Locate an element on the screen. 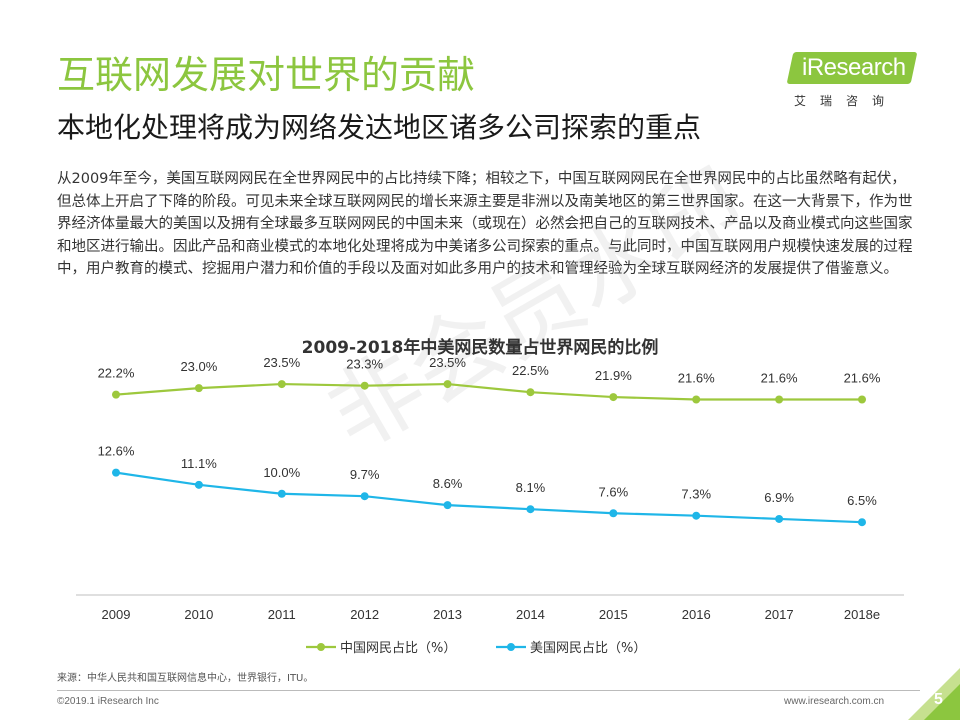 This screenshot has height=720, width=960. x-tick-label: 2009 is located at coordinates (116, 614).